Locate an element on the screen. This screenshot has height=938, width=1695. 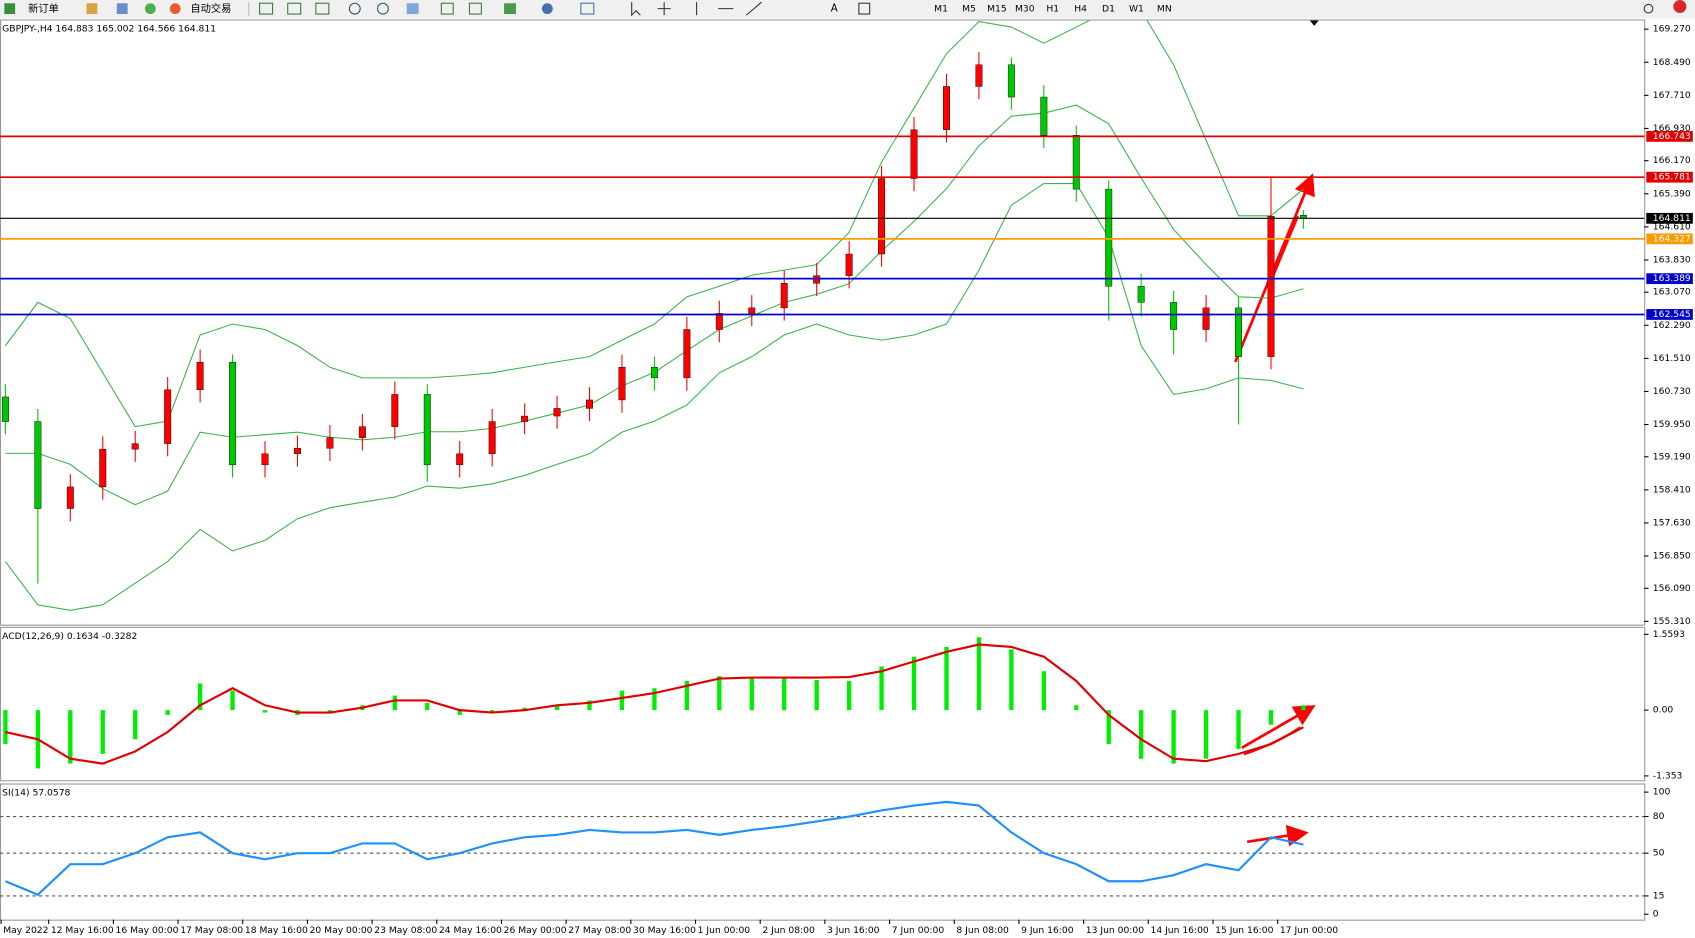
timeframe-button: M30 is located at coordinates (1025, 9).